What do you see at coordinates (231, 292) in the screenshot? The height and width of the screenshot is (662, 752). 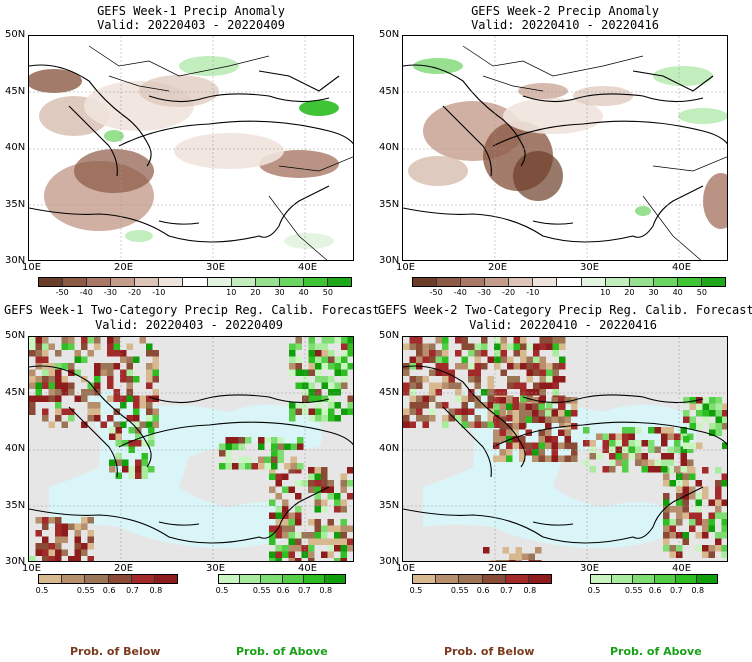 I see `colorbar-tick-label: 10` at bounding box center [231, 292].